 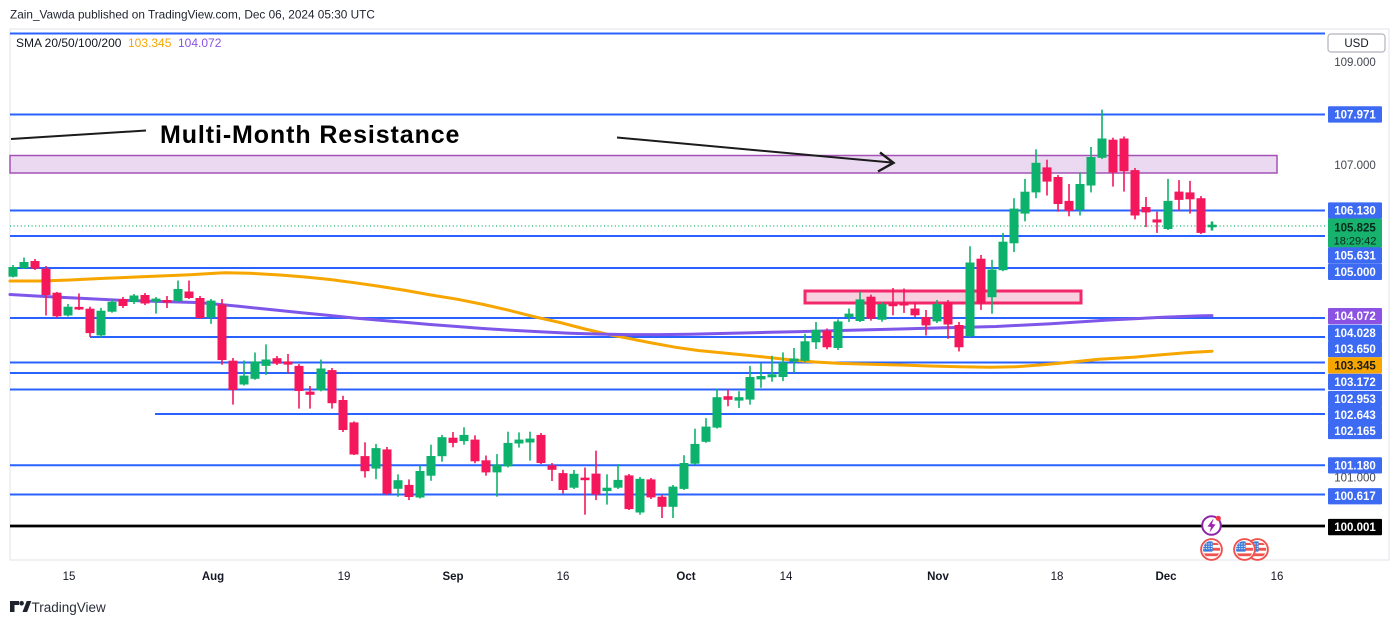 I want to click on svg-text: 102.165, so click(x=1355, y=432).